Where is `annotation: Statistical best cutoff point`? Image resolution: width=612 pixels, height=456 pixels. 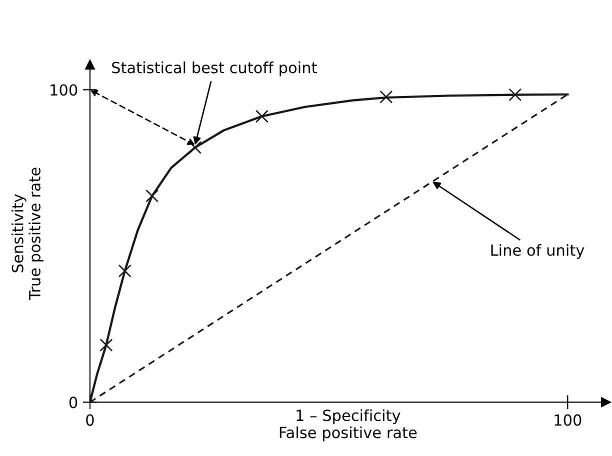 annotation: Statistical best cutoff point is located at coordinates (214, 69).